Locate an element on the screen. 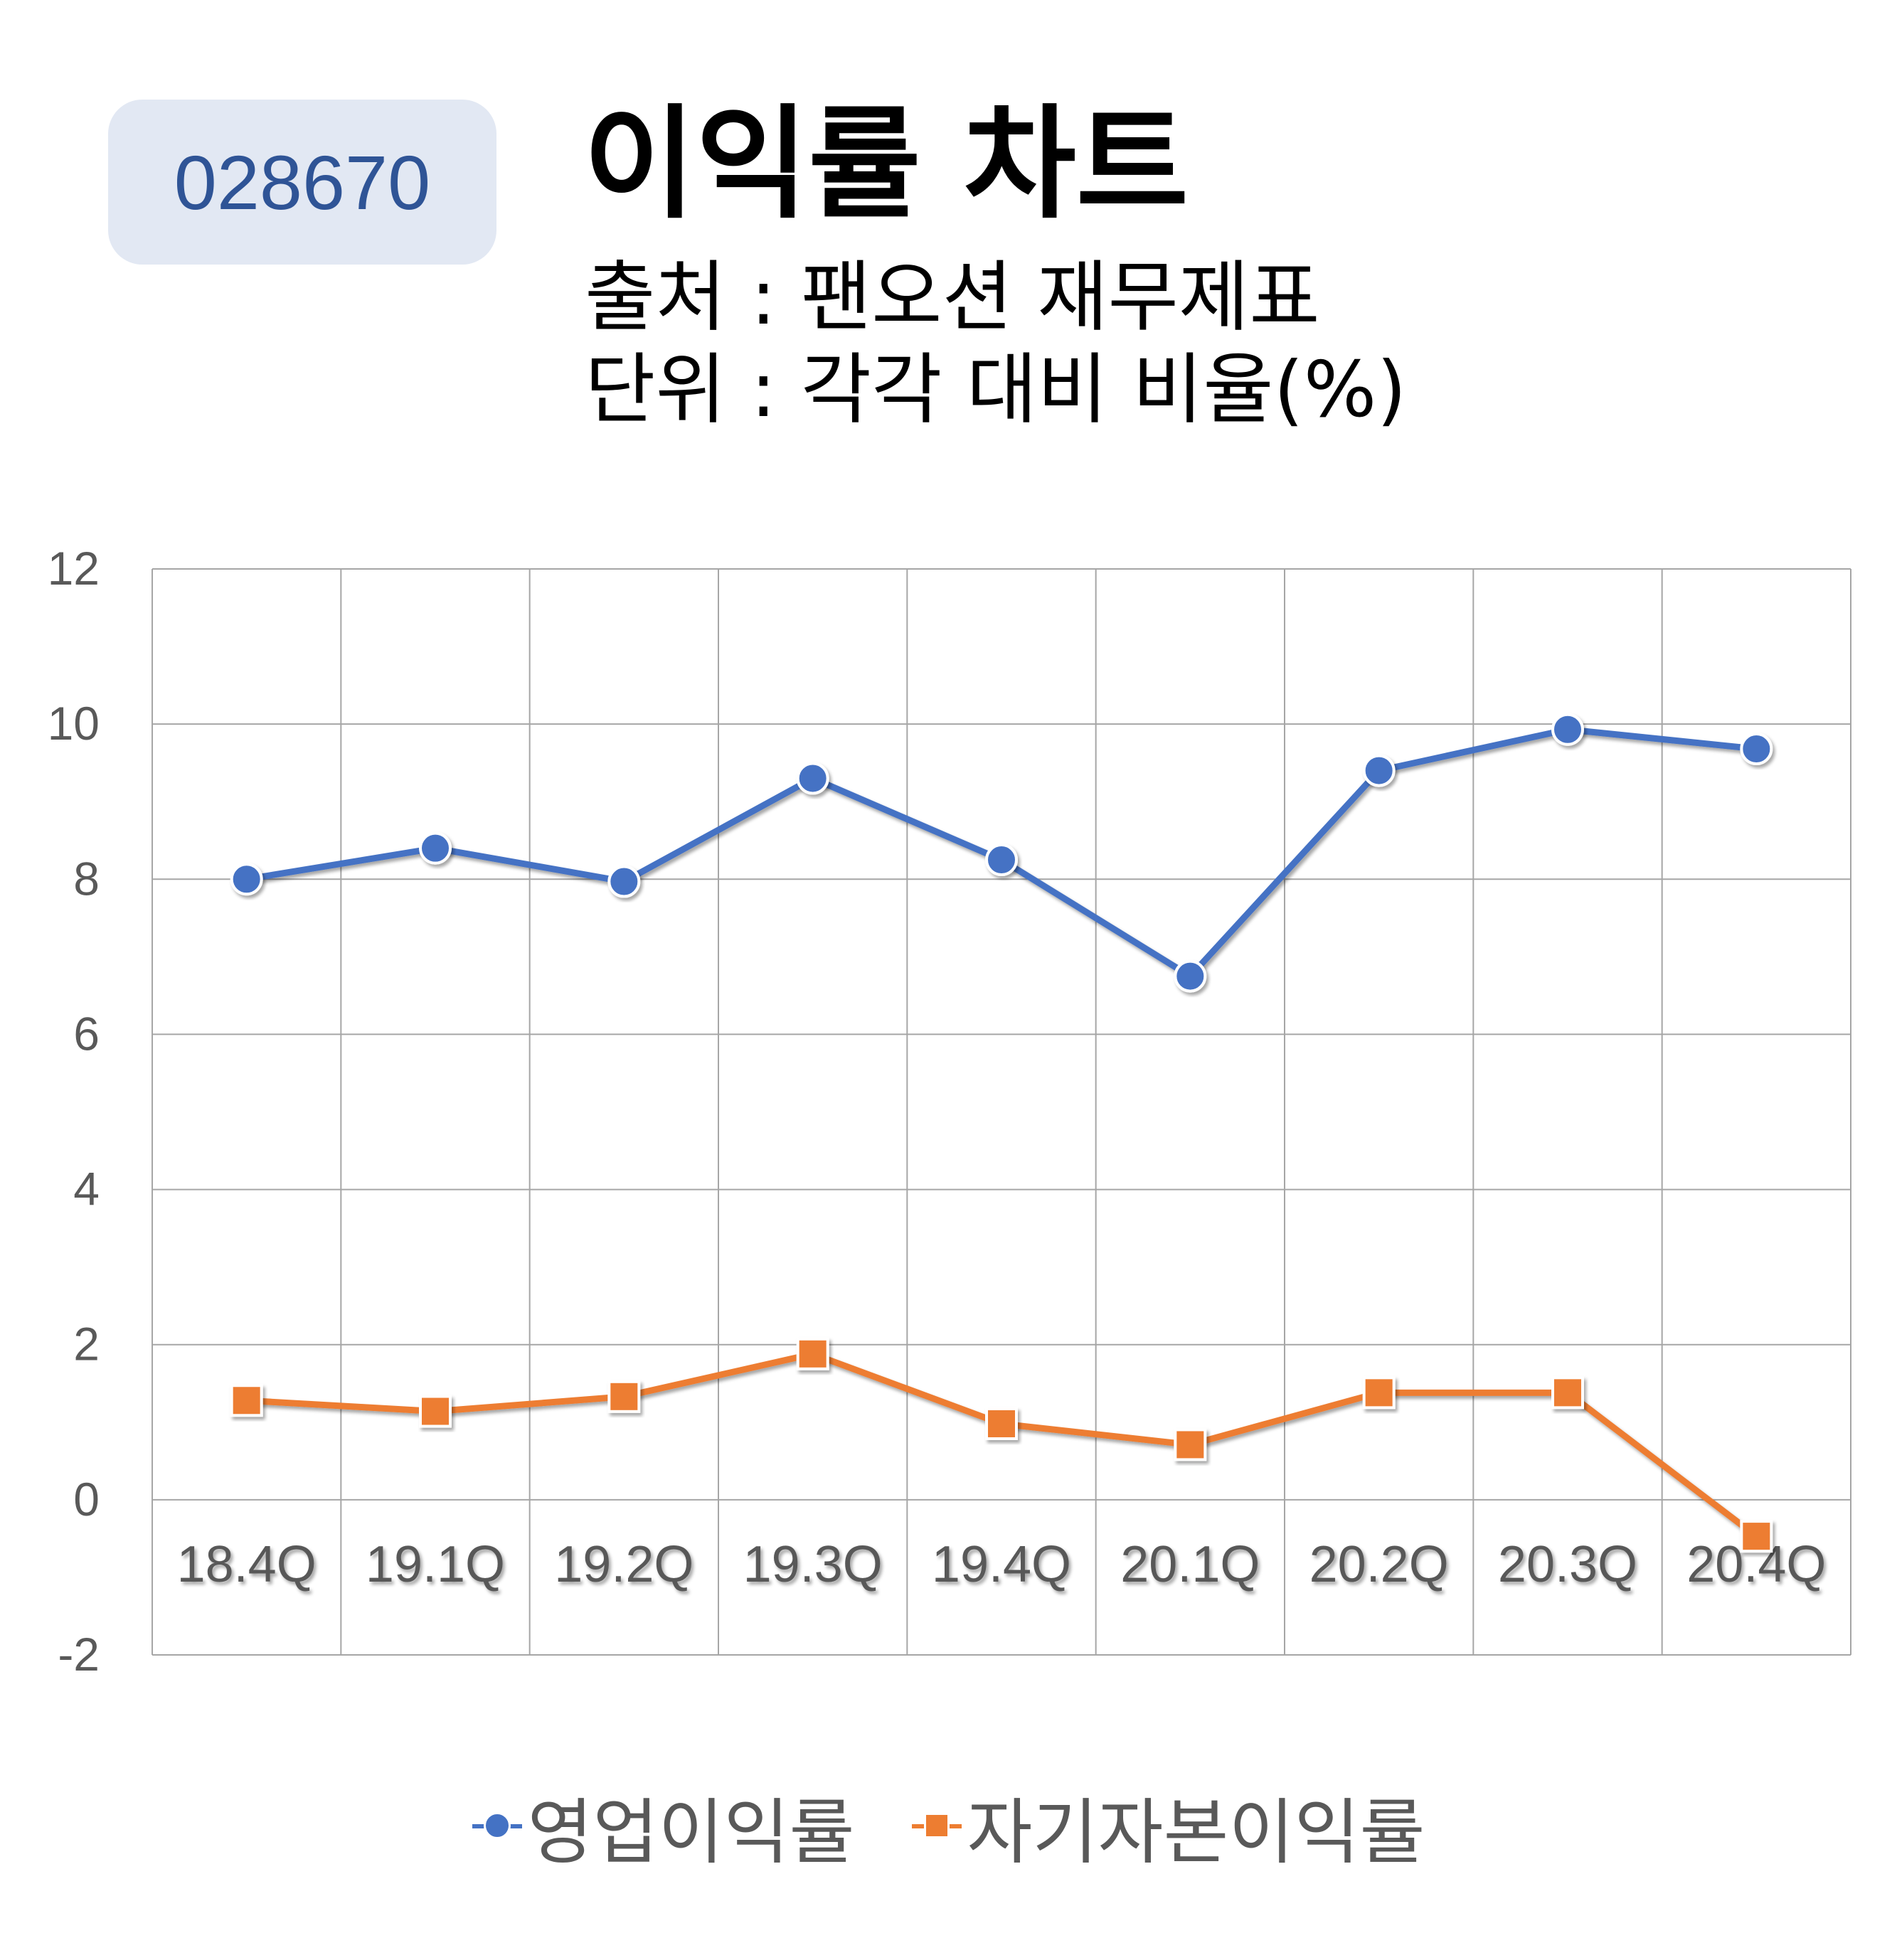 The width and height of the screenshot is (1897, 1960). stock-code-badge: 028670 is located at coordinates (302, 182).